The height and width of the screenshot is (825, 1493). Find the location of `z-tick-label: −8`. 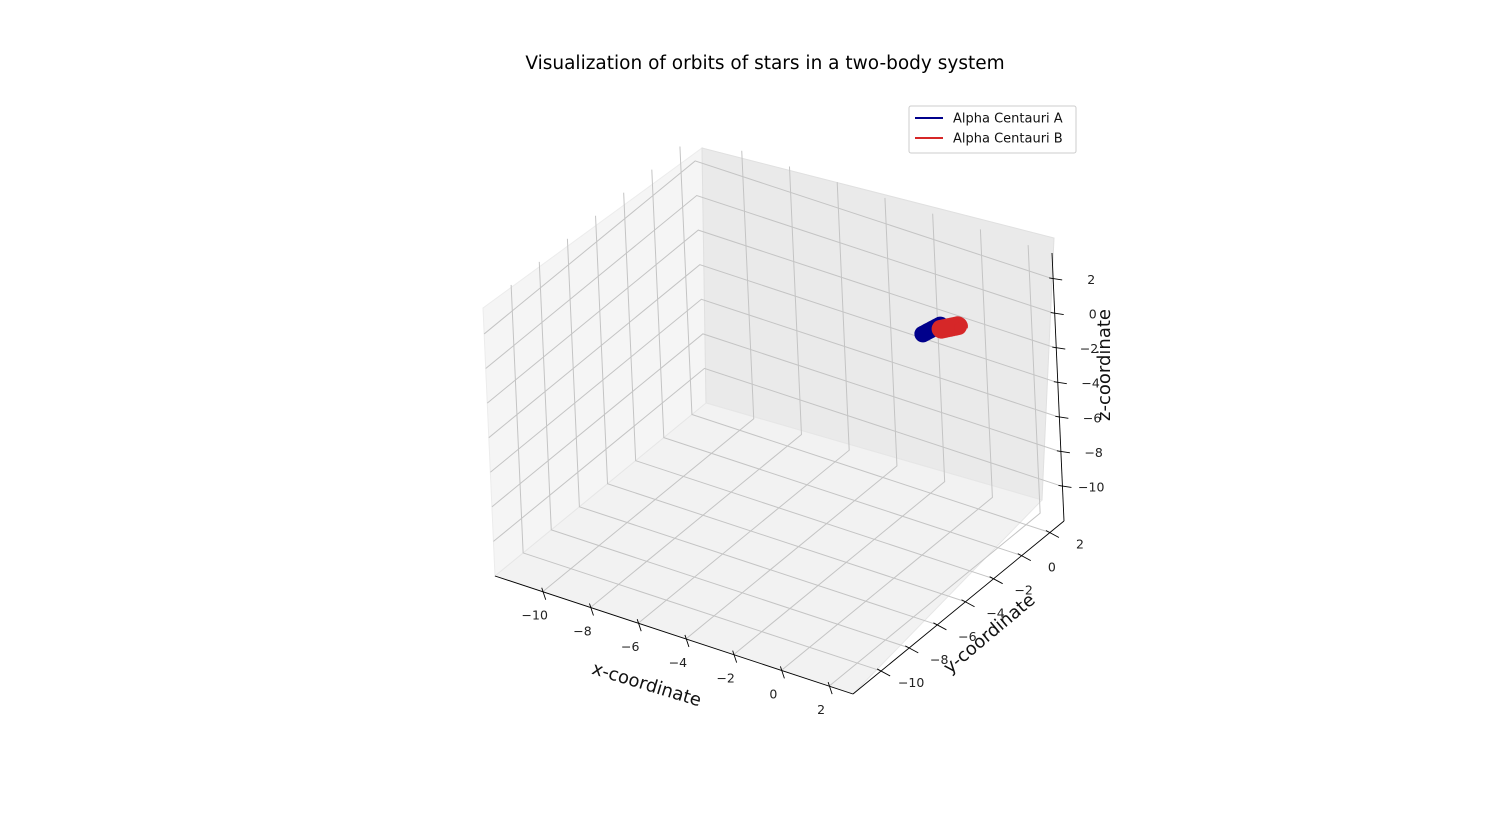

z-tick-label: −8 is located at coordinates (1093, 452).